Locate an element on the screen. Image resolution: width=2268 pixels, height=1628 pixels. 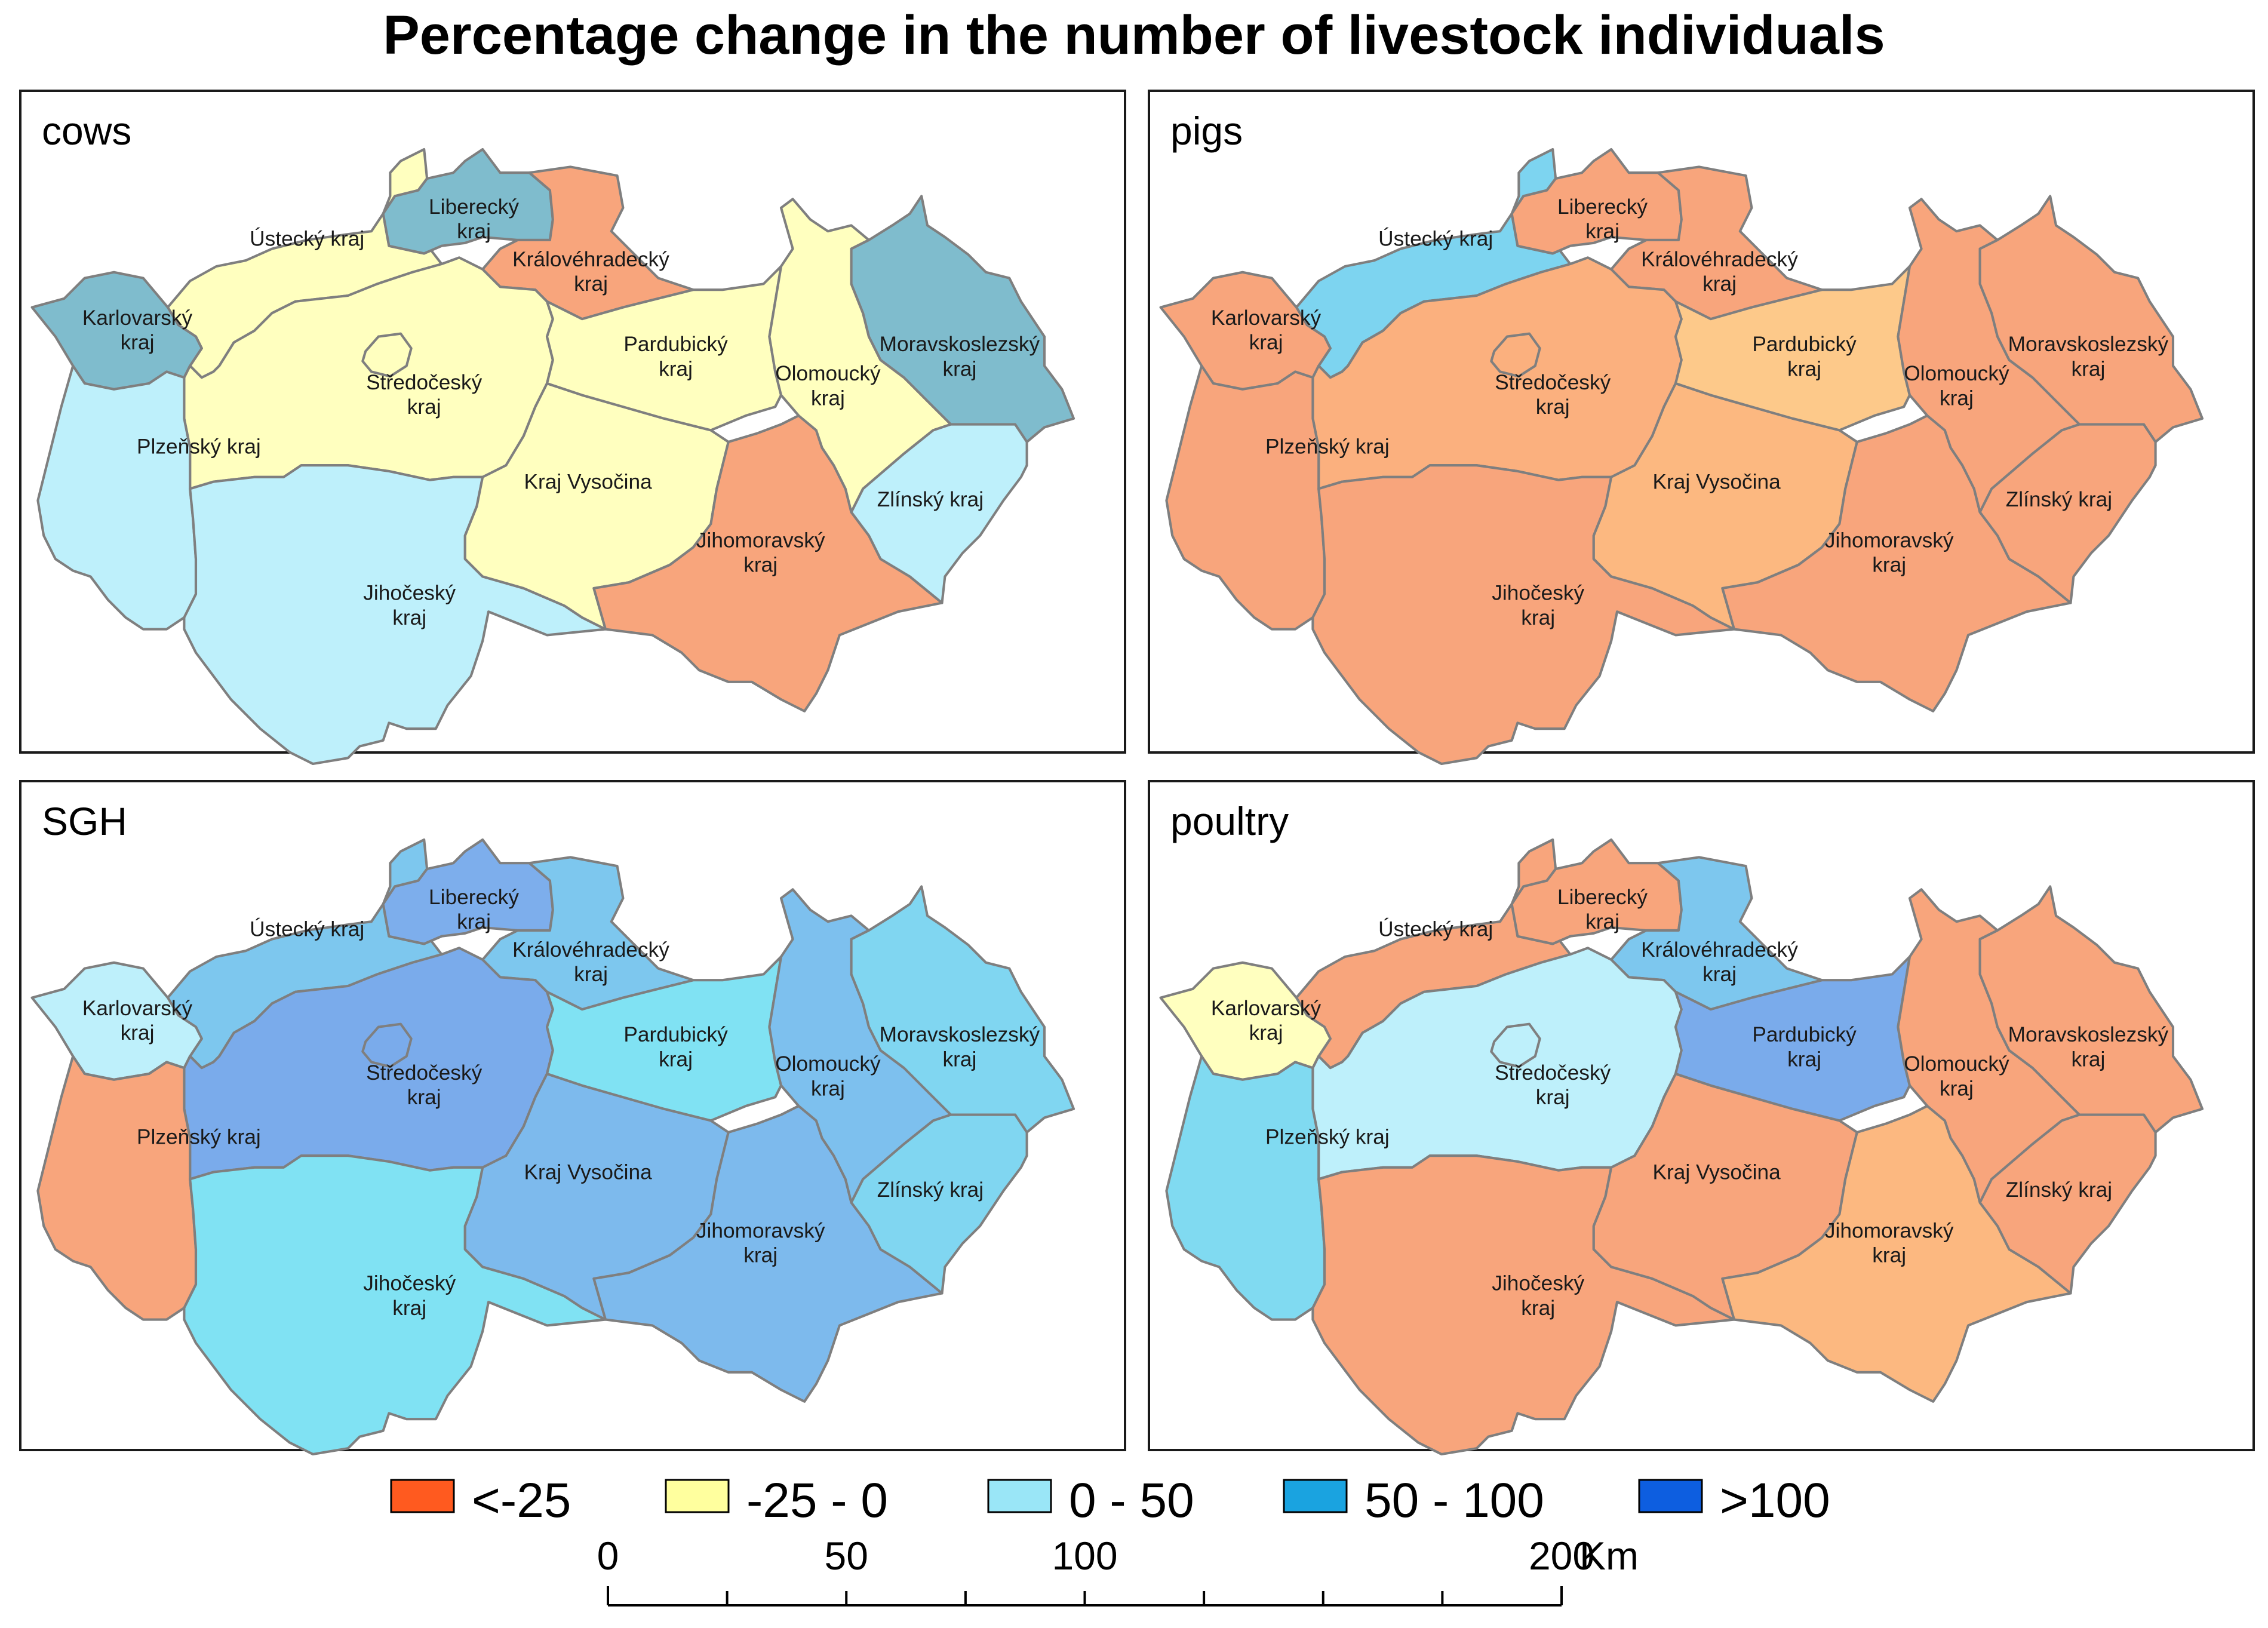
panel-title: SGH is located at coordinates (84, 821).